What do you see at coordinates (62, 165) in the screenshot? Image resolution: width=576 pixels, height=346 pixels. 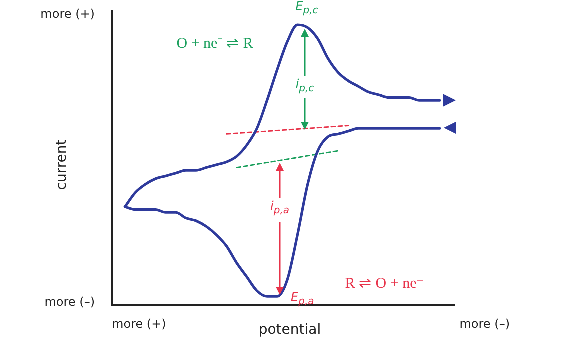 I see `y-axis-title: current` at bounding box center [62, 165].